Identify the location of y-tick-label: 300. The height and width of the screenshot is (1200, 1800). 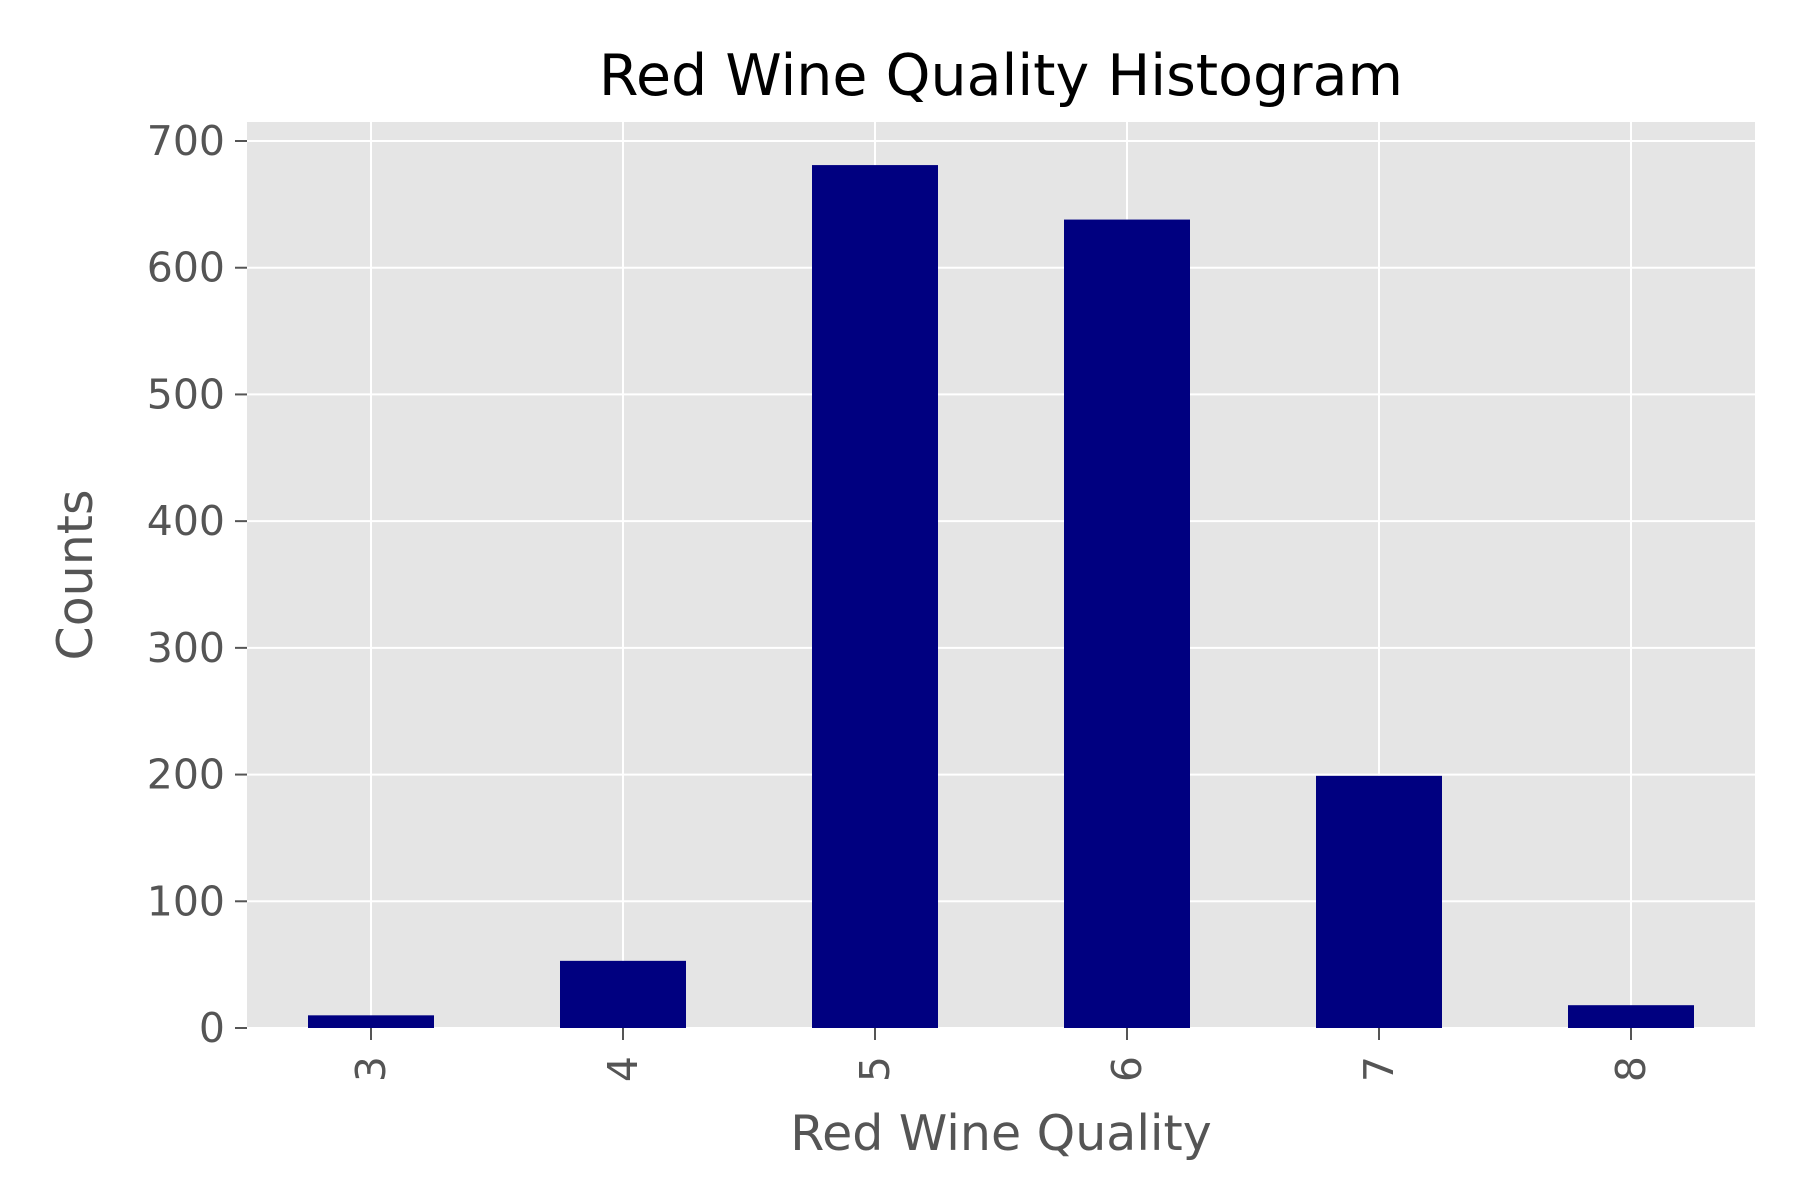
(186, 648).